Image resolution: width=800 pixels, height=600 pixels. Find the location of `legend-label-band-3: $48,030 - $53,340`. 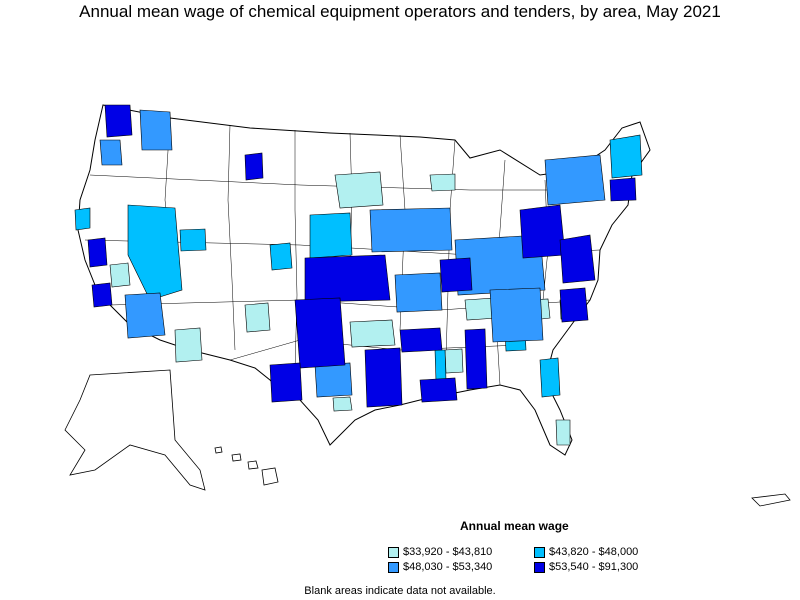

legend-label-band-3: $48,030 - $53,340 is located at coordinates (448, 567).